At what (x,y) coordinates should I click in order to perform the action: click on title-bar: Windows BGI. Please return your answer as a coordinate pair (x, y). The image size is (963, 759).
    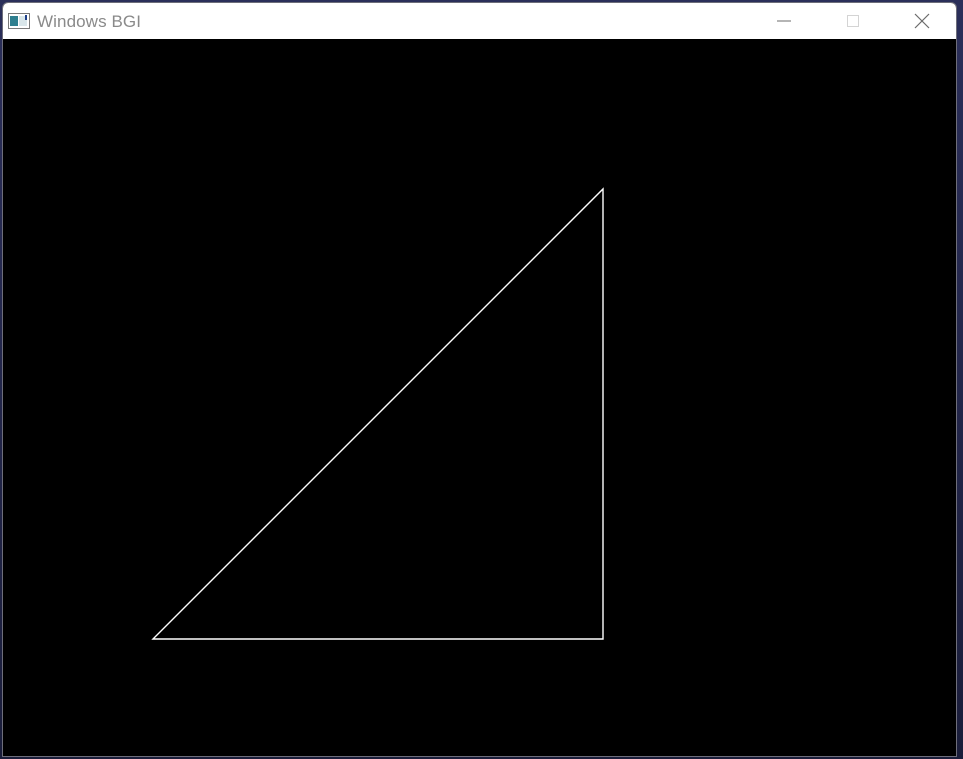
    Looking at the image, I should click on (479, 21).